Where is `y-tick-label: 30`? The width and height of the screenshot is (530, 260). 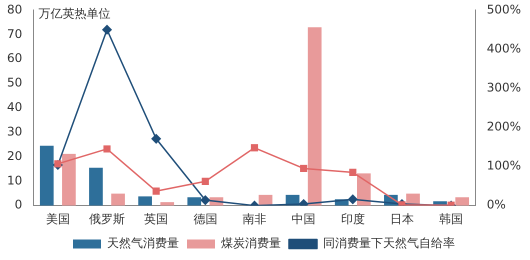 y-tick-label: 30 is located at coordinates (14, 131).